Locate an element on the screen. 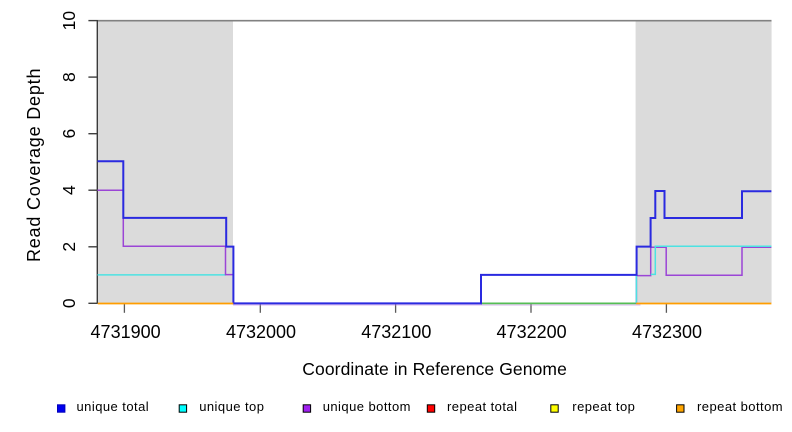 The height and width of the screenshot is (432, 792). svg-text: unique total is located at coordinates (113, 406).